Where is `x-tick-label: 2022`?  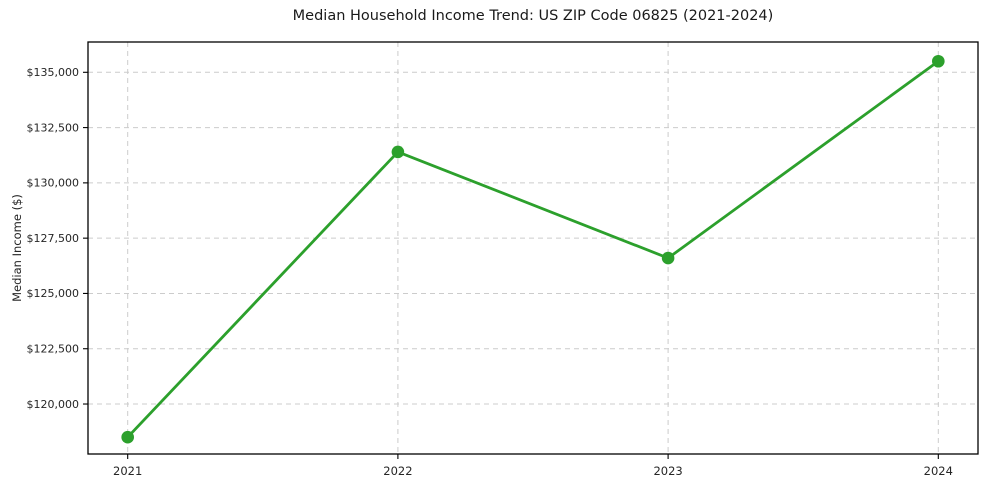 x-tick-label: 2022 is located at coordinates (397, 471).